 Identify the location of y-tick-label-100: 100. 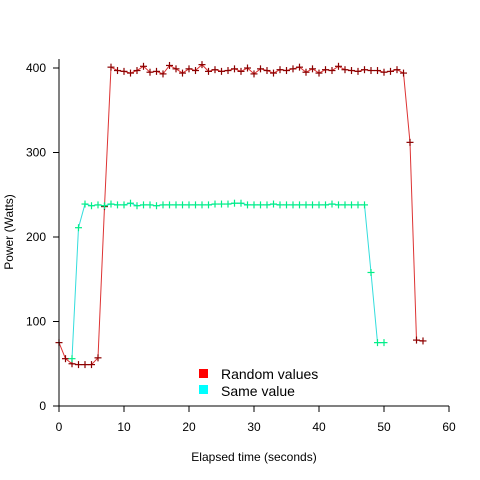
(36, 322).